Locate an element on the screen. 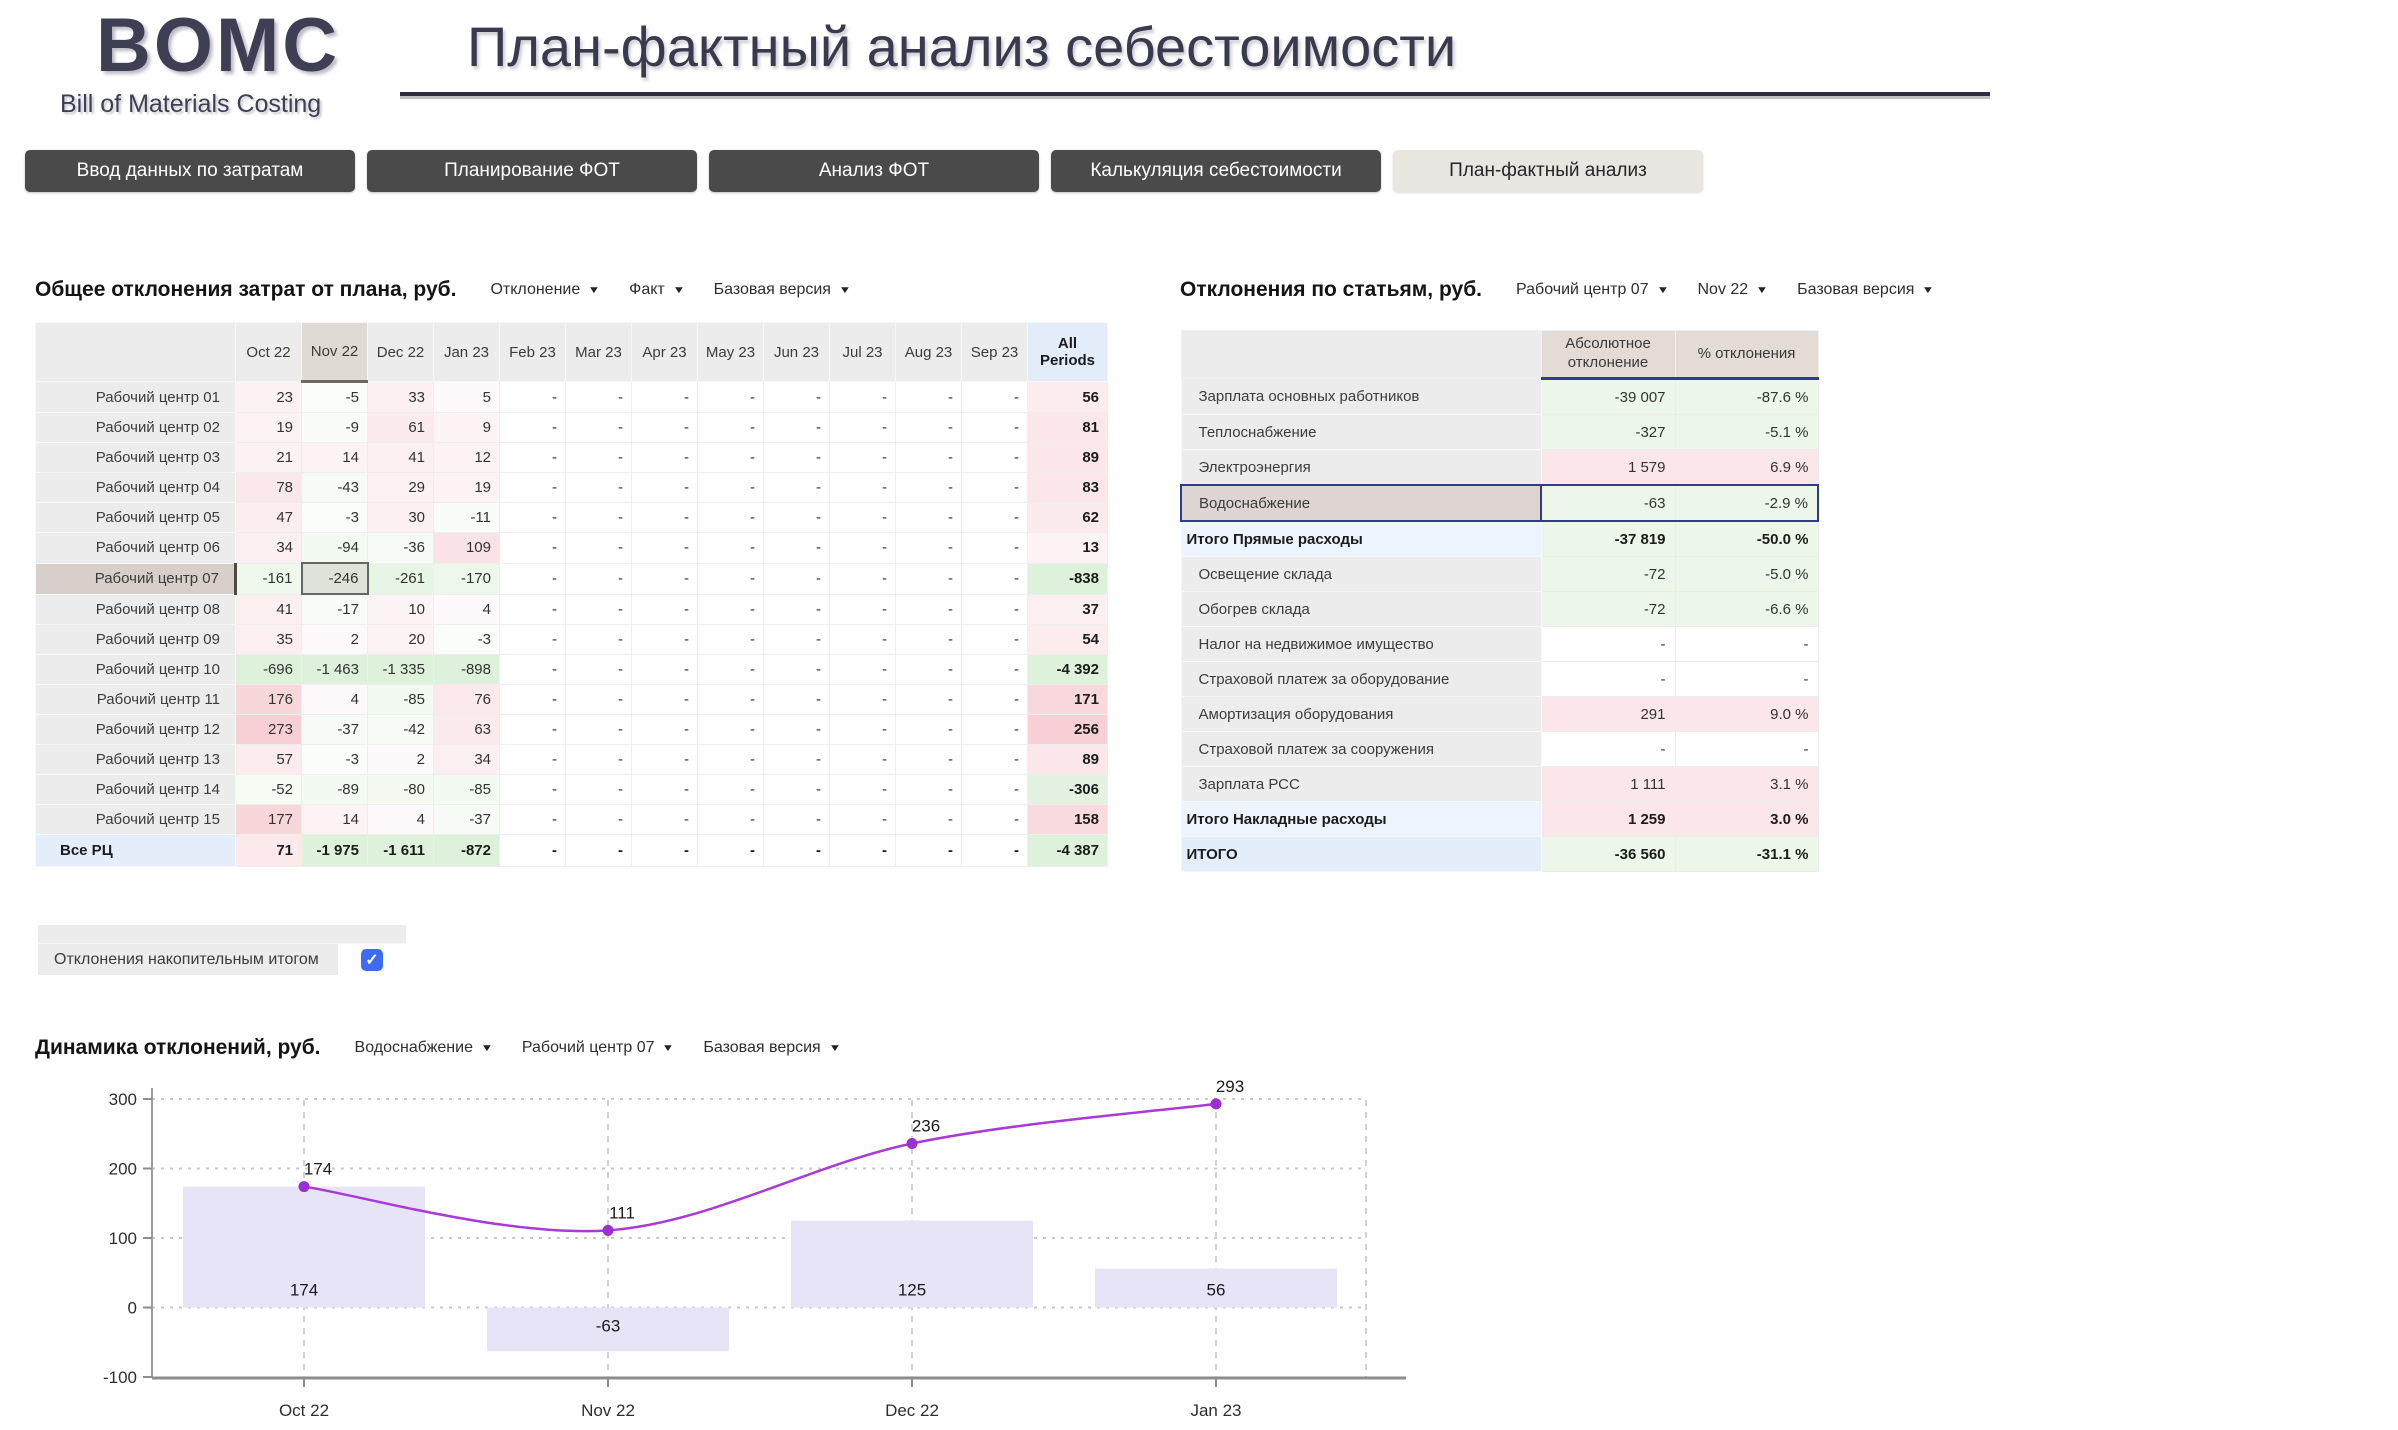 Image resolution: width=2398 pixels, height=1430 pixels. cell-absolute-deviation: - is located at coordinates (1608, 644).